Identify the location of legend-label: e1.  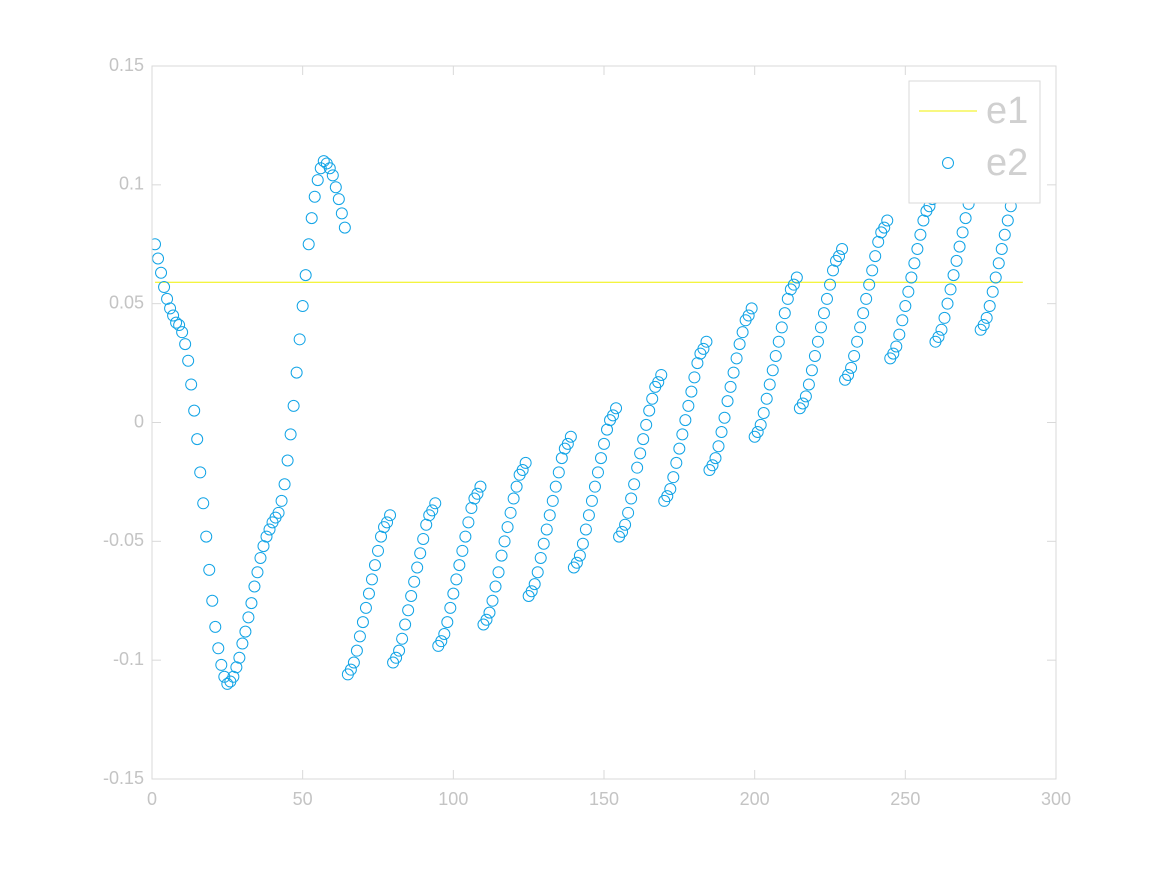
(1007, 111).